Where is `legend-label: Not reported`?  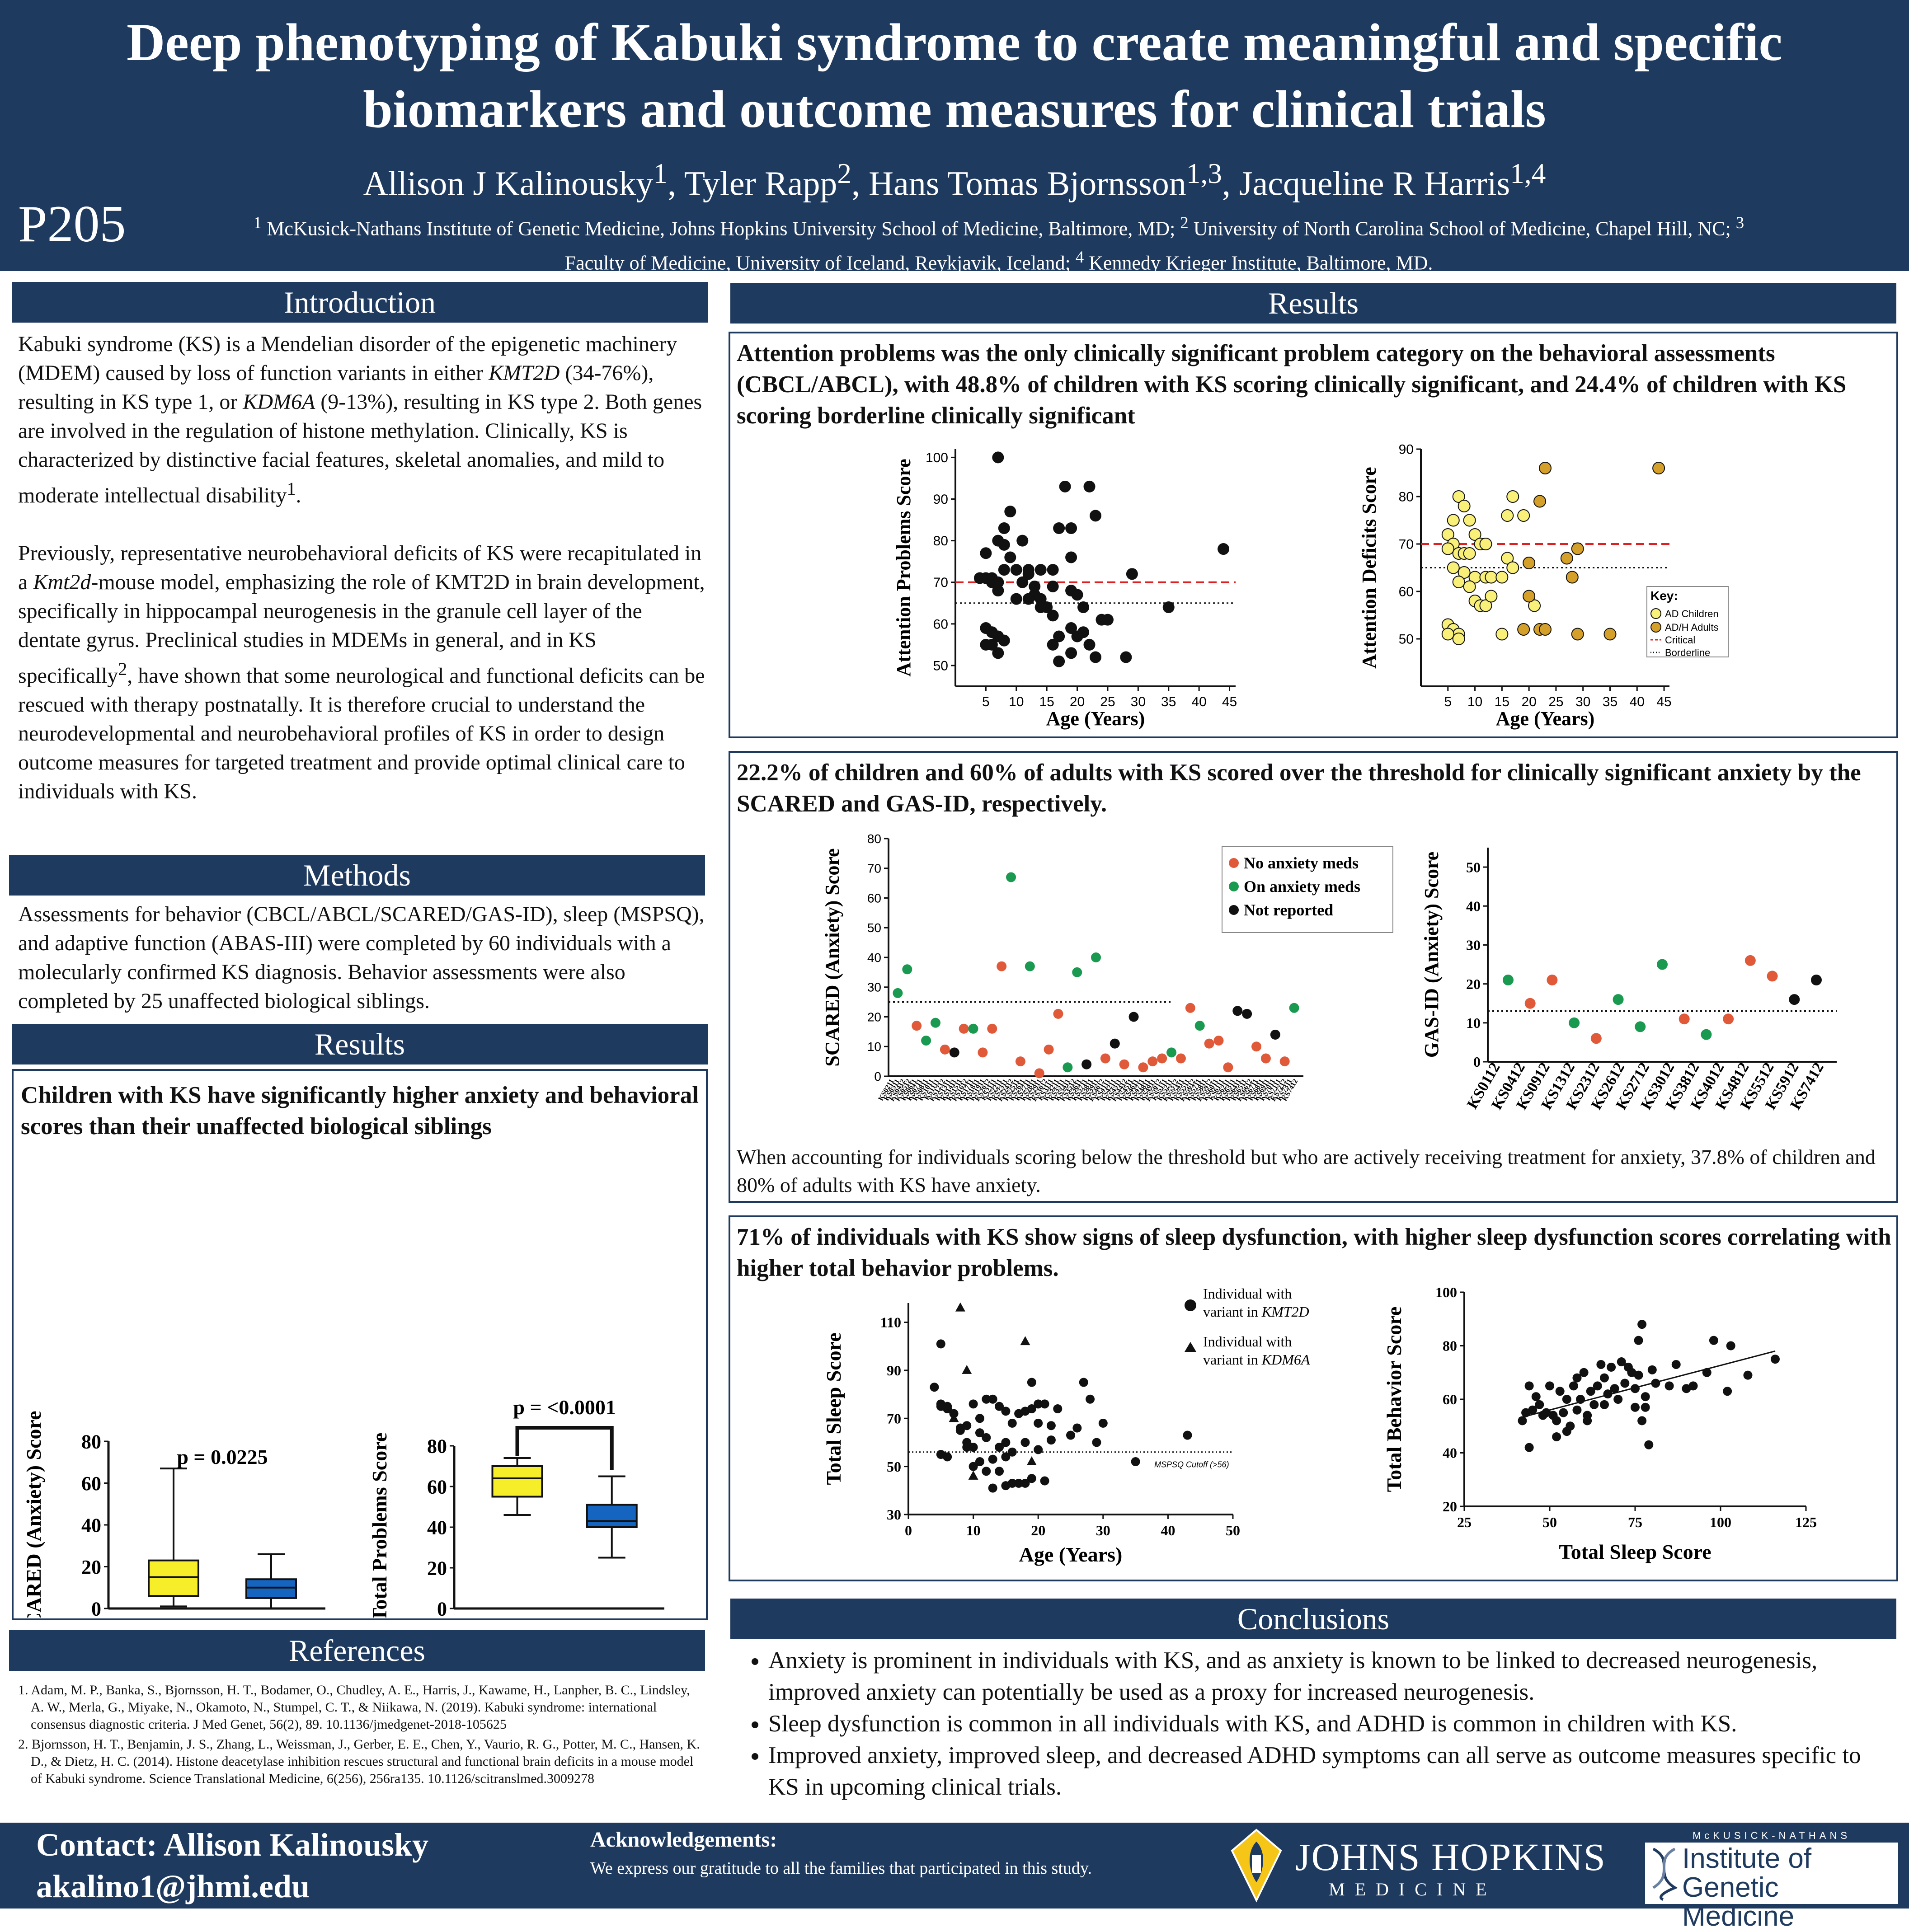 legend-label: Not reported is located at coordinates (1289, 910).